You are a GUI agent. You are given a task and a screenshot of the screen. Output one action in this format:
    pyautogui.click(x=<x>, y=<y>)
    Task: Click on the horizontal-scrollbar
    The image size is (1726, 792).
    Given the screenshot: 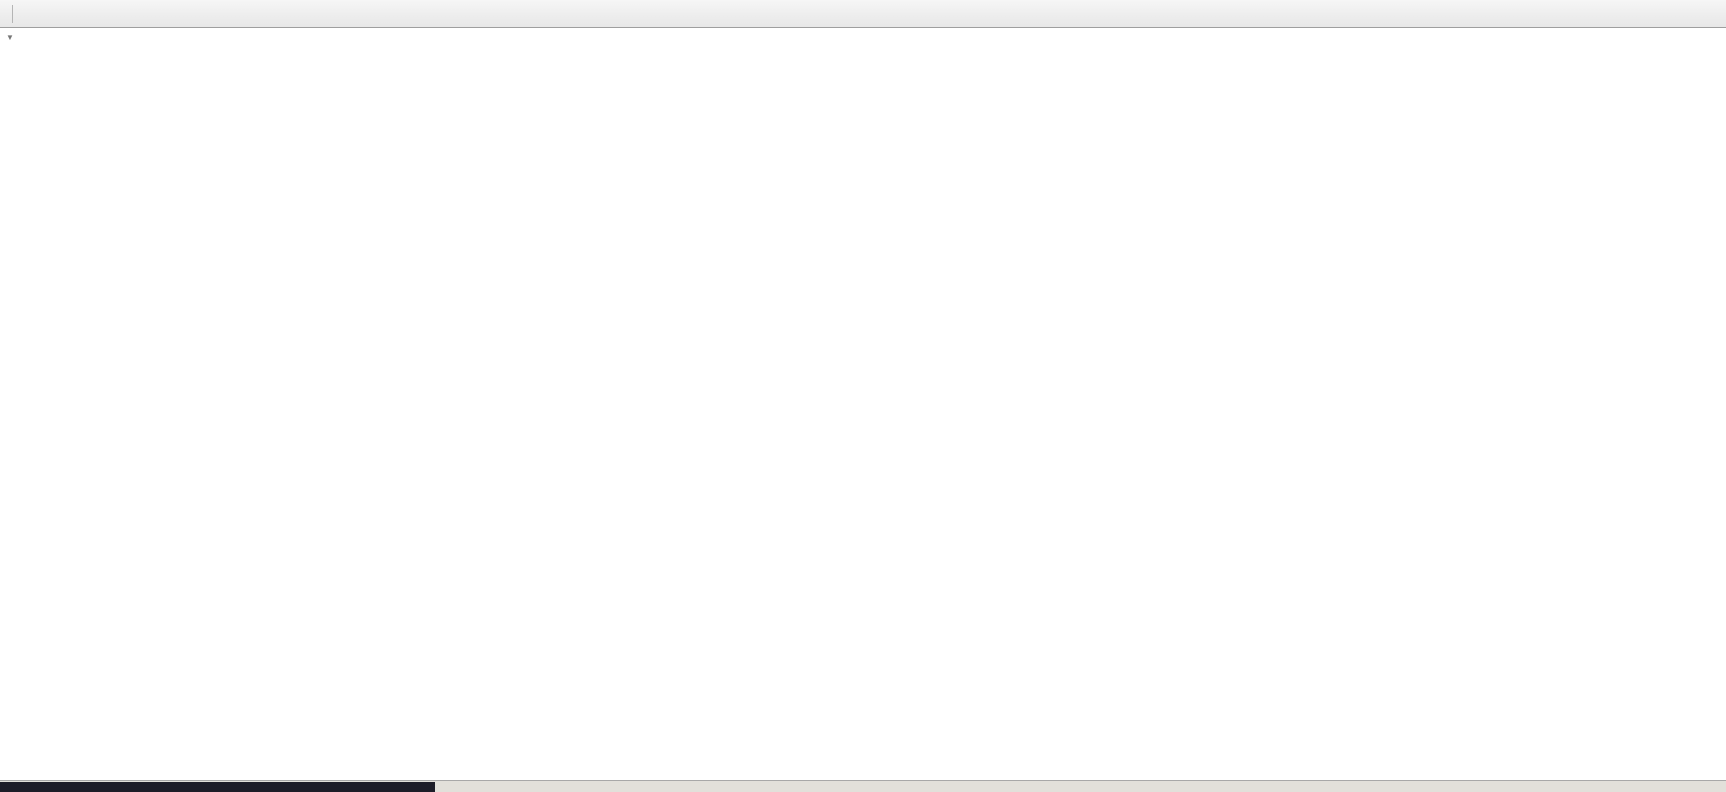 What is the action you would take?
    pyautogui.click(x=863, y=786)
    